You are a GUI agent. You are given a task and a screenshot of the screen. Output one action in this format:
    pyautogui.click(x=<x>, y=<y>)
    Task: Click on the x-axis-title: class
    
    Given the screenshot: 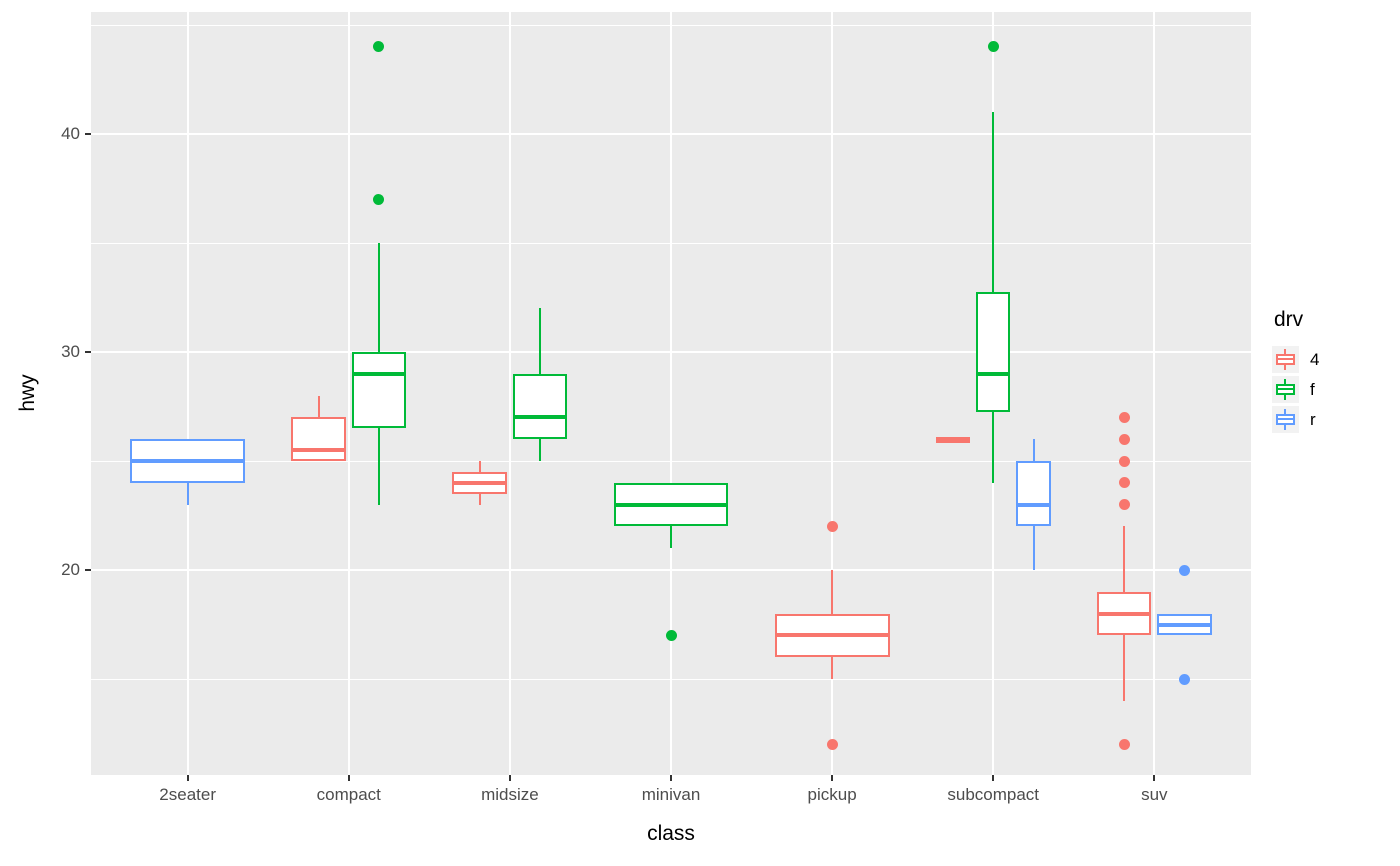 What is the action you would take?
    pyautogui.click(x=671, y=833)
    